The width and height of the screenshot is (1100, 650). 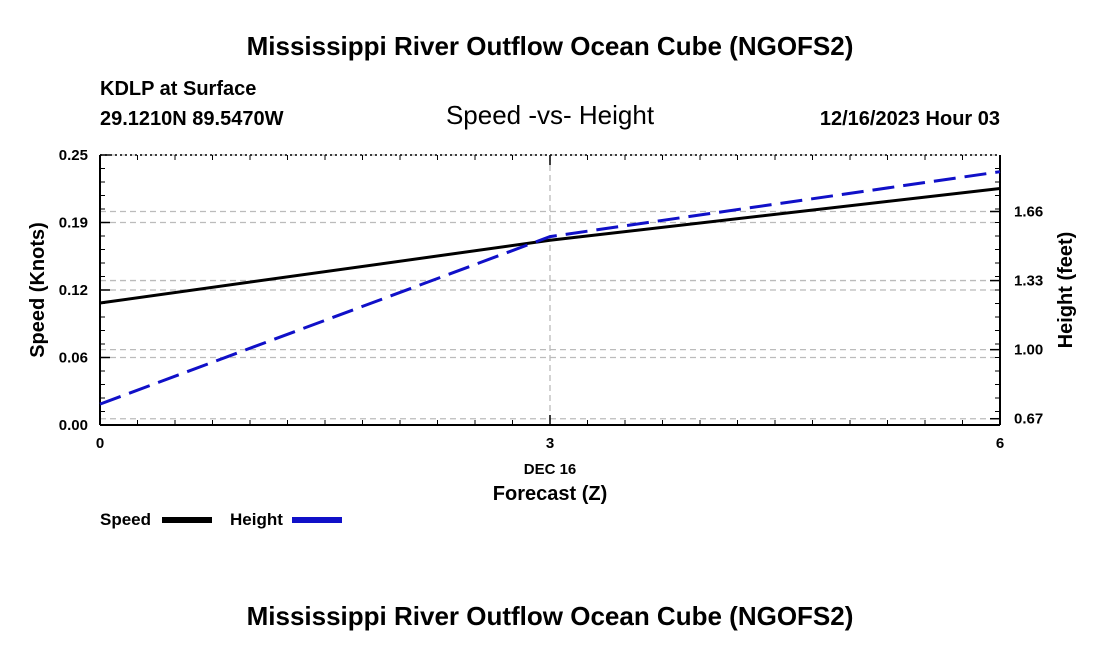 What do you see at coordinates (1028, 212) in the screenshot?
I see `y2-tick-label-3: 1.66` at bounding box center [1028, 212].